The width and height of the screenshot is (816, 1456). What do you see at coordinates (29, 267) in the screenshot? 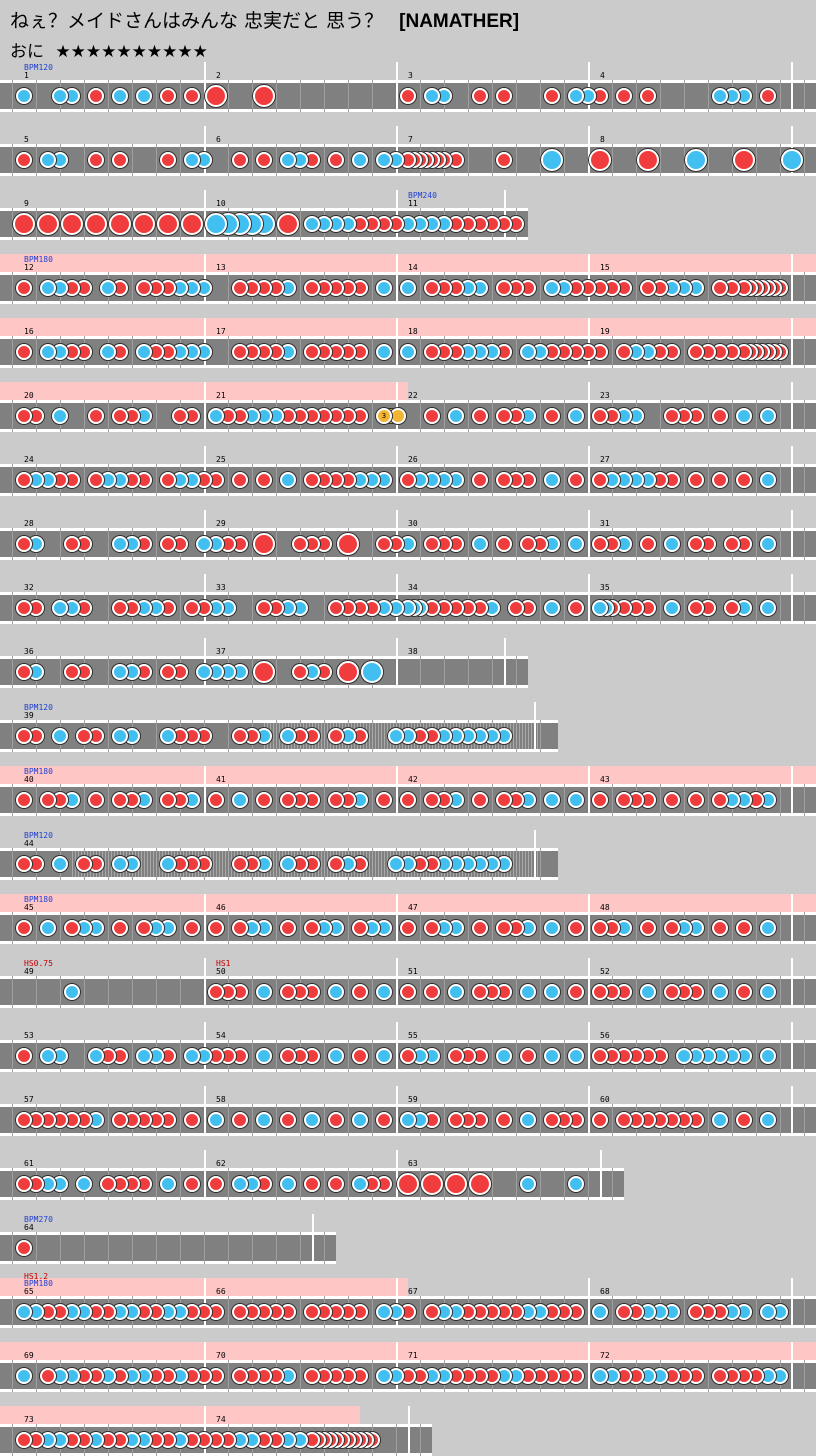
I see `measure-number: 12` at bounding box center [29, 267].